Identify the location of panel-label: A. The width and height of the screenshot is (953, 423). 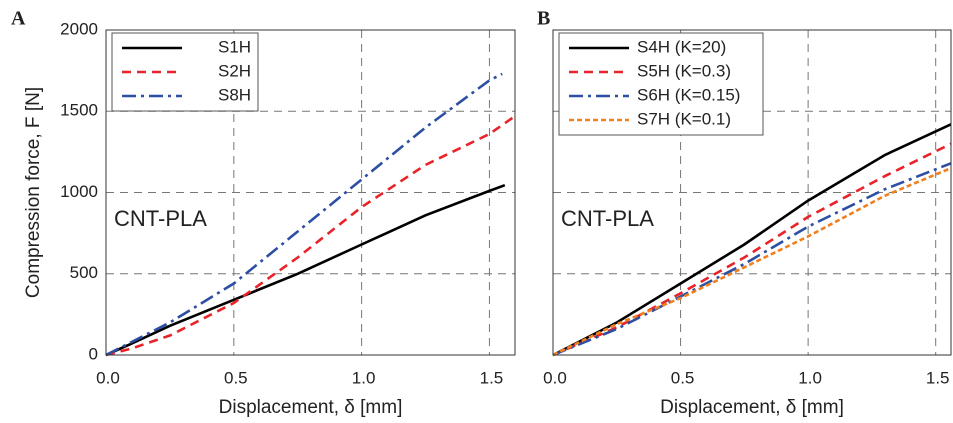
(18, 19).